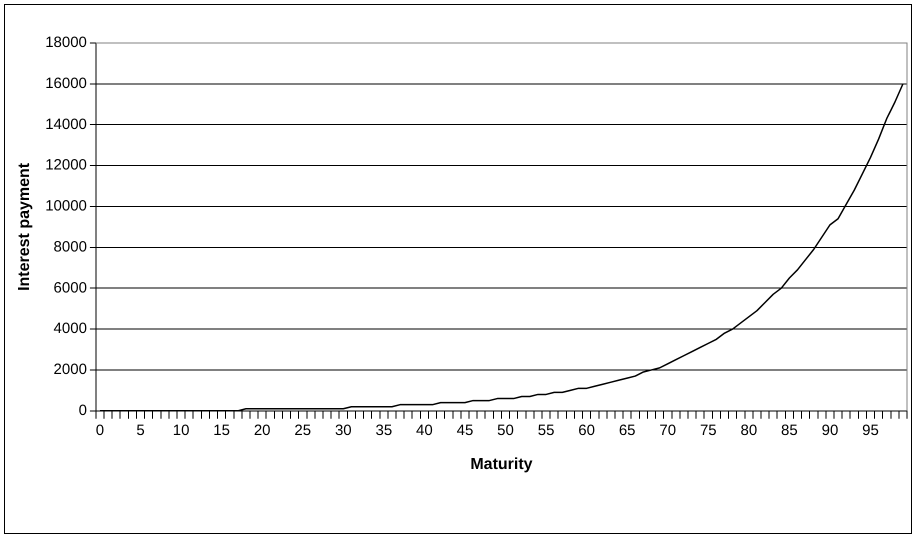 This screenshot has height=540, width=917. I want to click on y-tick-label: 6000, so click(70, 287).